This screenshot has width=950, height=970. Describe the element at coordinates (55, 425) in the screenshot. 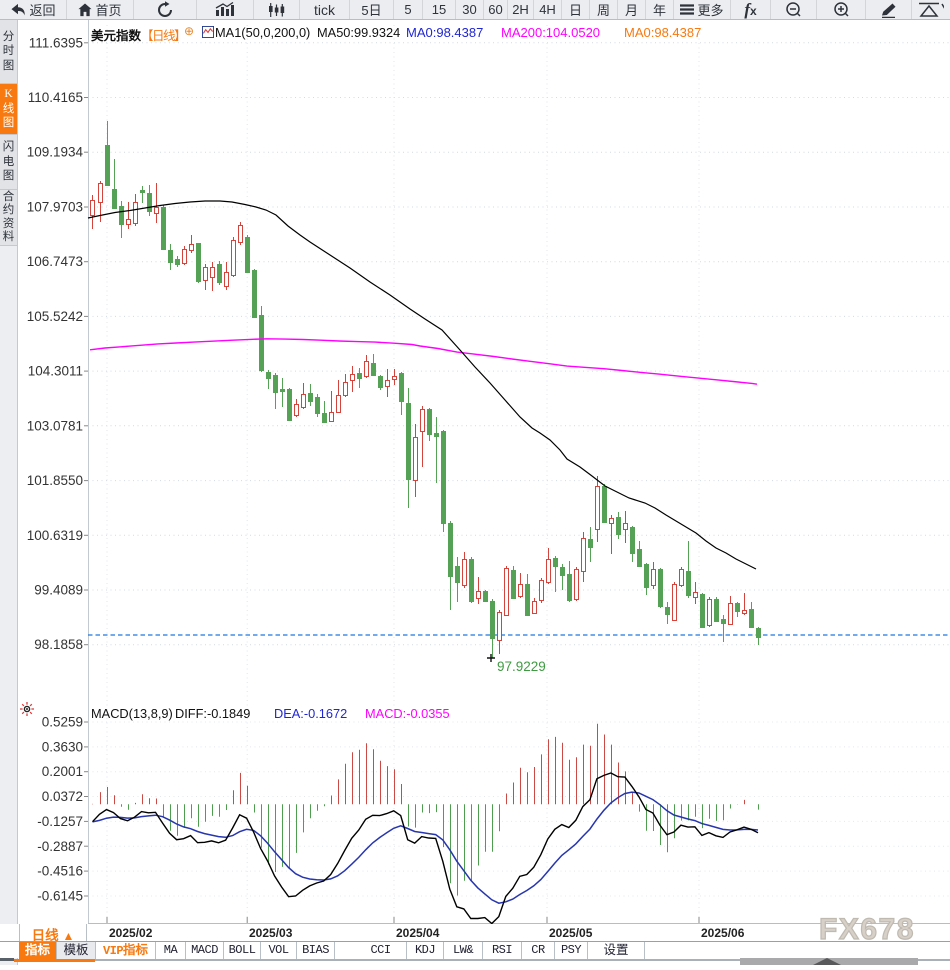

I see `svg-text: 103.0781` at that location.